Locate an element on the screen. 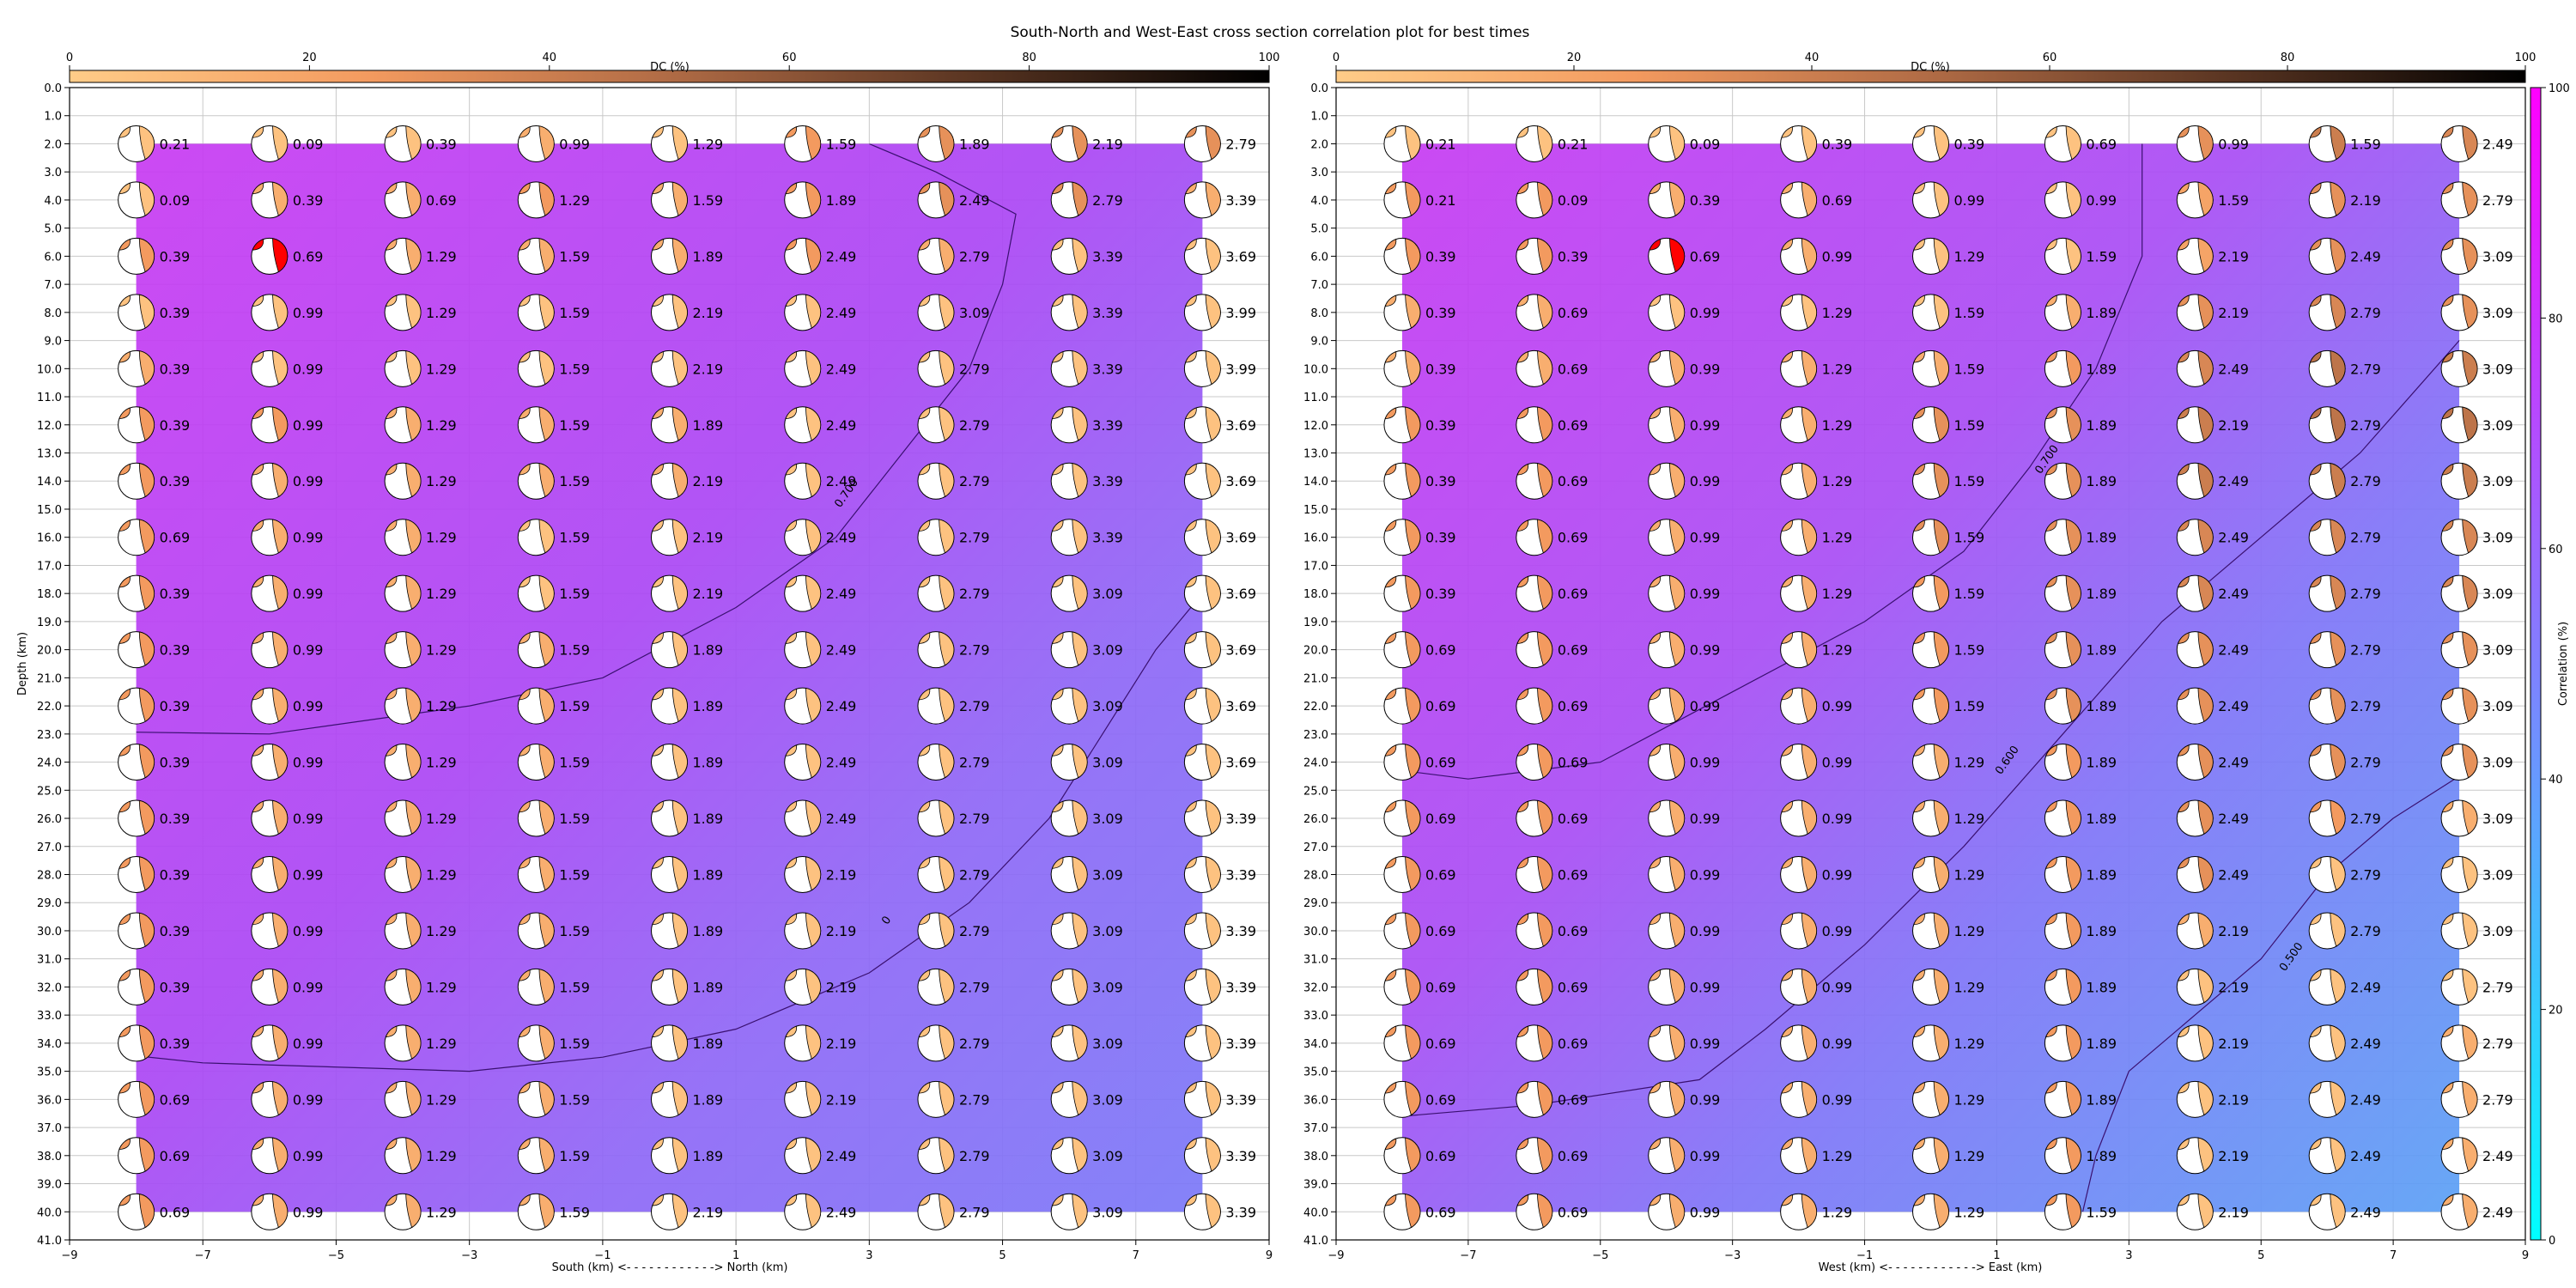 This screenshot has height=1288, width=2576. time-label: 1.29 is located at coordinates (1969, 1100).